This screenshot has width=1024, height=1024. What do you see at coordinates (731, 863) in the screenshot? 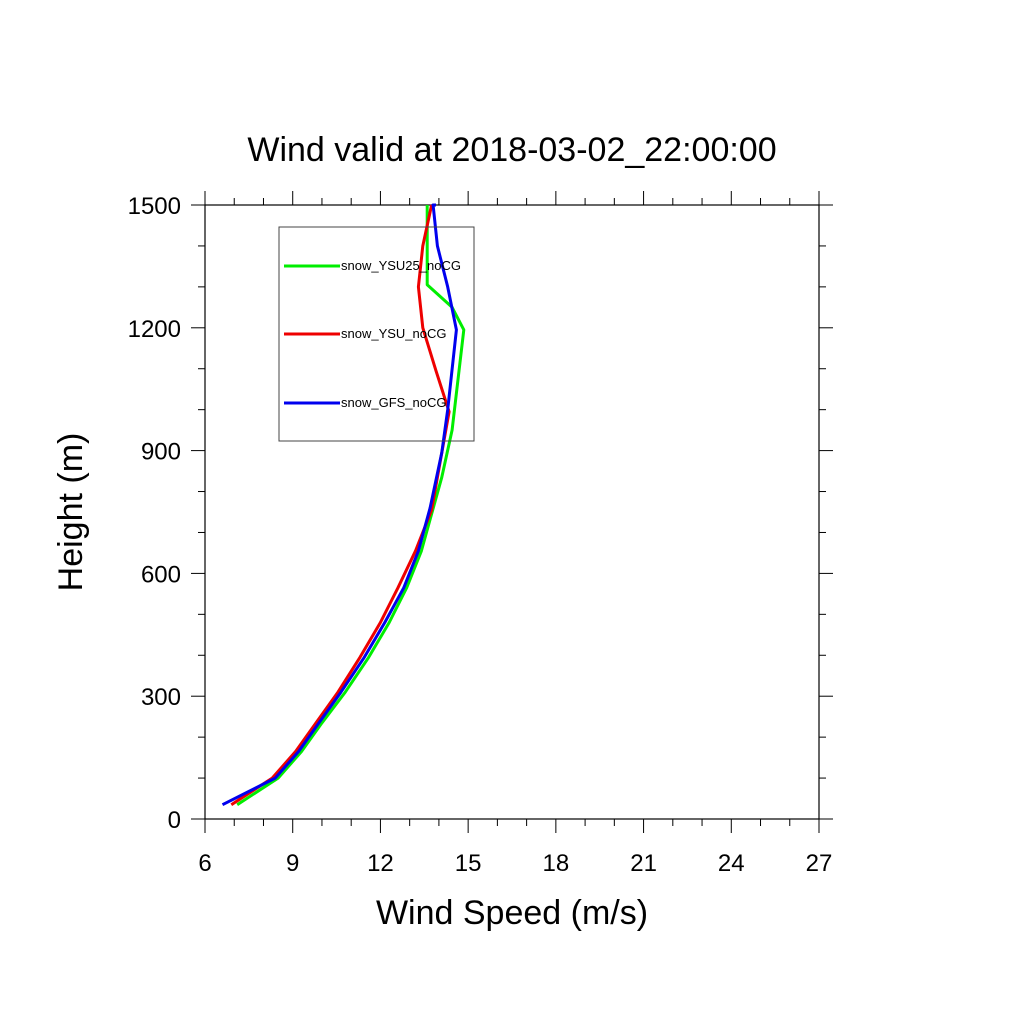
I see `x-tick-label: 24` at bounding box center [731, 863].